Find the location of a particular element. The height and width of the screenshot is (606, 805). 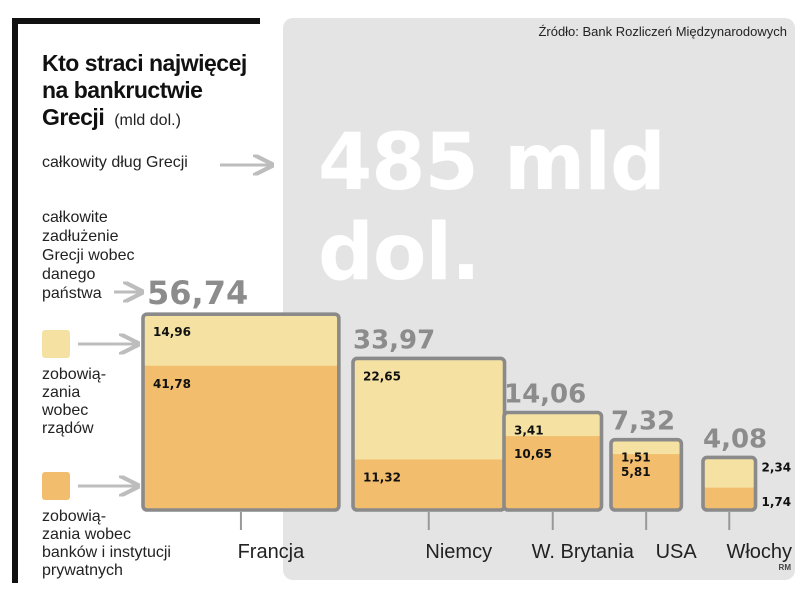

gov-value-label-francja: 14,96 is located at coordinates (172, 332).